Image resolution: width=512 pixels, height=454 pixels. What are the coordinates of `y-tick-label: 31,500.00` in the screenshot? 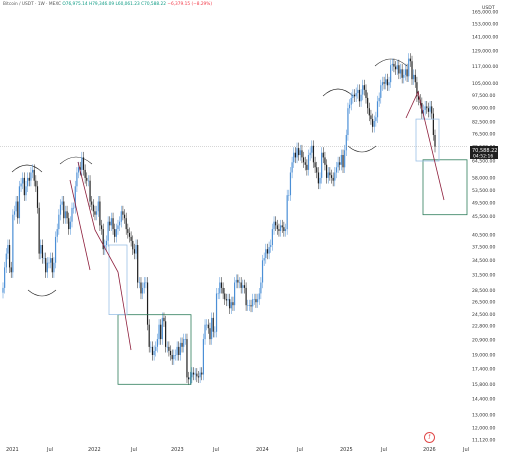 It's located at (483, 275).